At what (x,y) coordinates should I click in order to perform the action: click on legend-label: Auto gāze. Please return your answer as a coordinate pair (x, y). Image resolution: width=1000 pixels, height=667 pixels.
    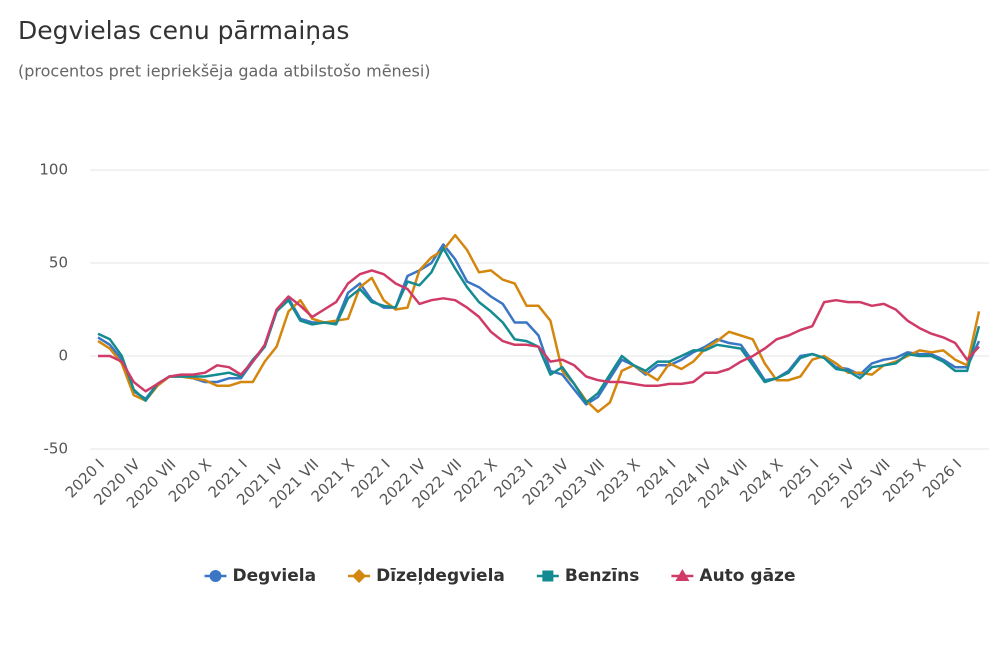
    Looking at the image, I should click on (747, 576).